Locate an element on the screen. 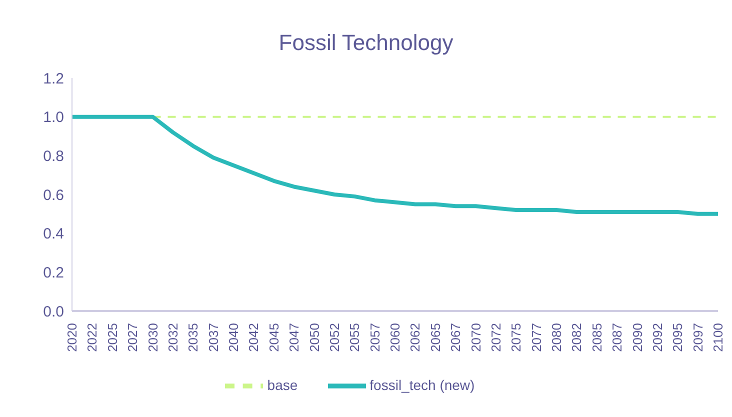  chart-title: Fossil Technology is located at coordinates (366, 43).